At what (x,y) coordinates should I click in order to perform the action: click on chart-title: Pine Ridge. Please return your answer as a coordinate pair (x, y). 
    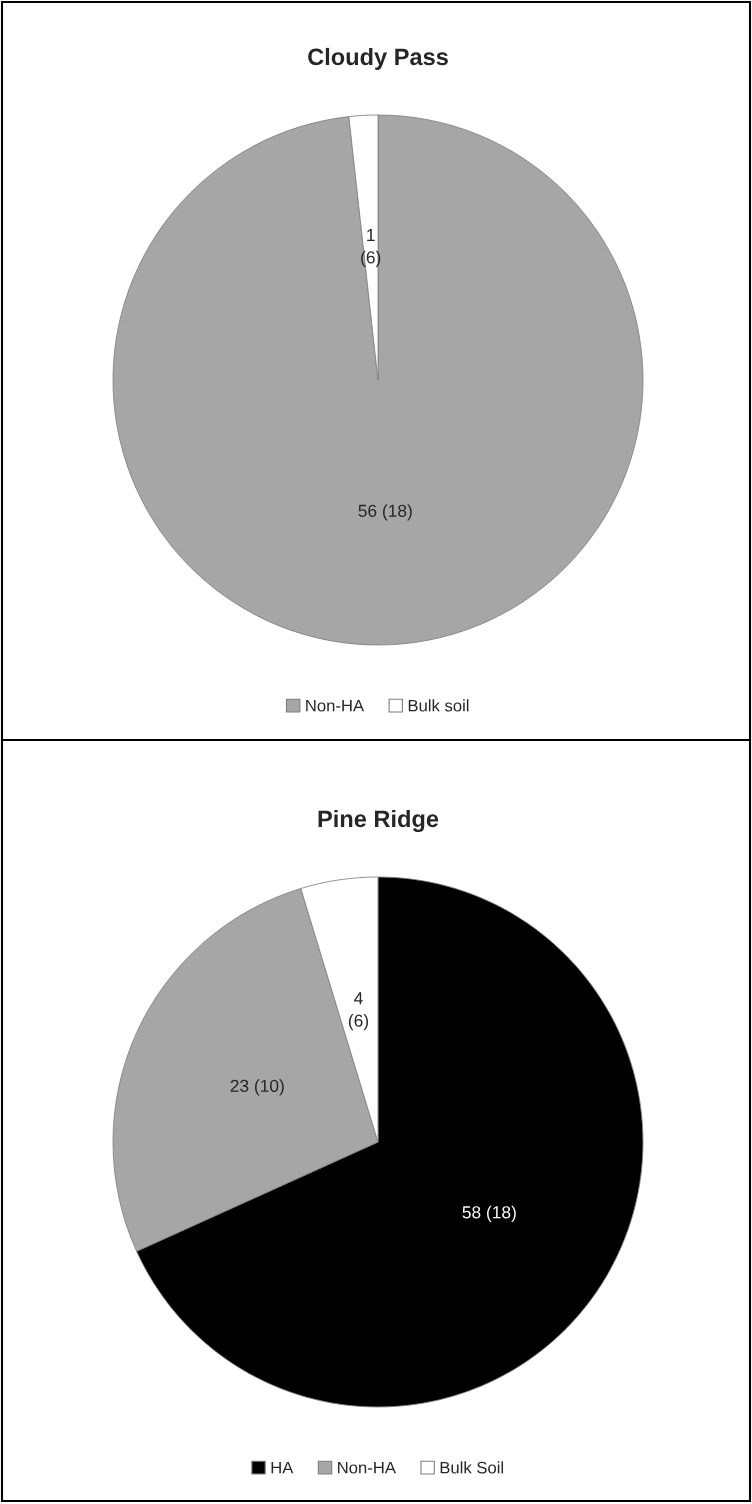
    Looking at the image, I should click on (378, 820).